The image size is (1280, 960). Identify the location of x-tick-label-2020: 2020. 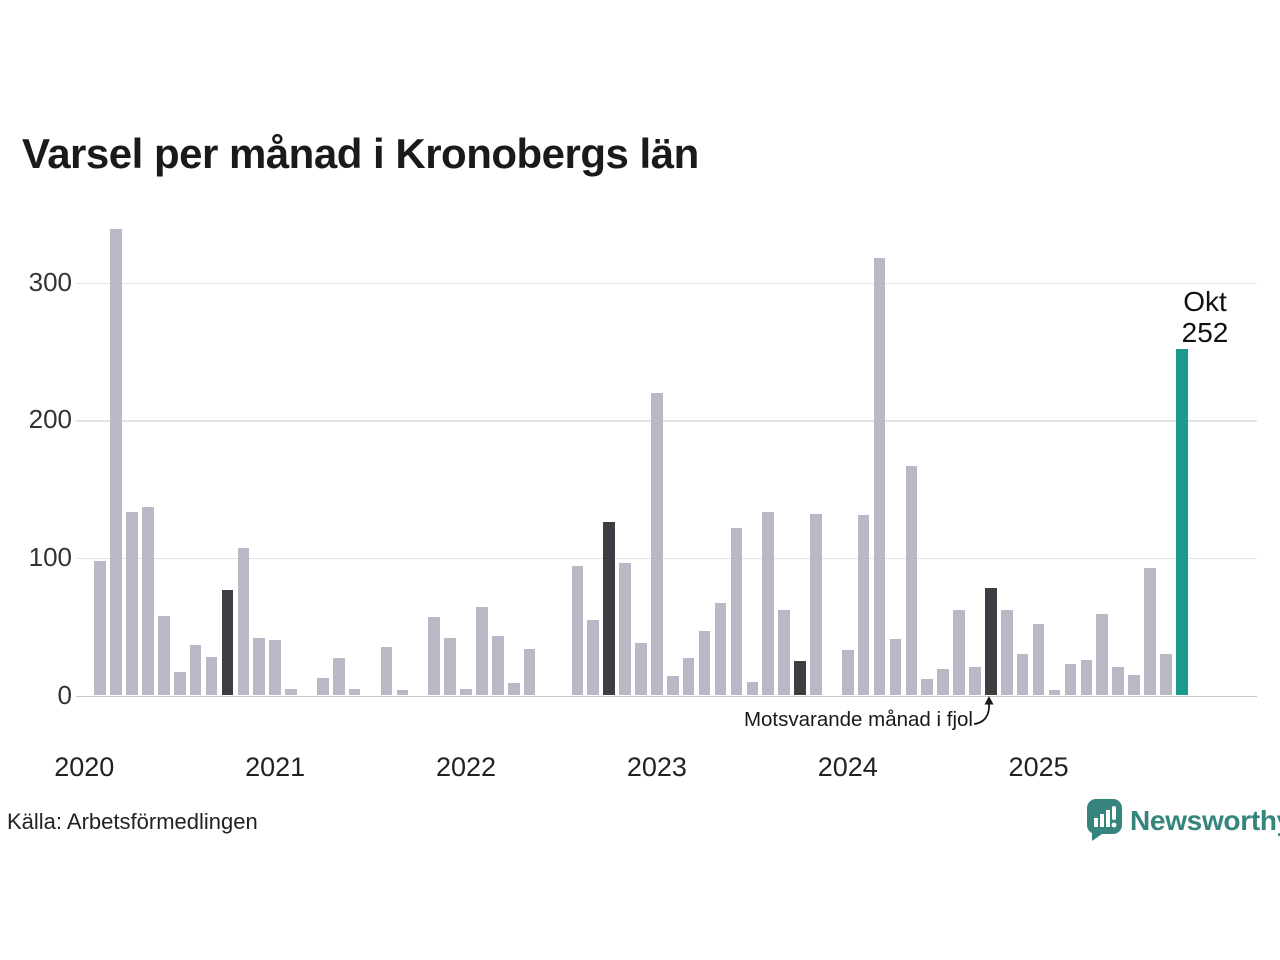
(84, 767).